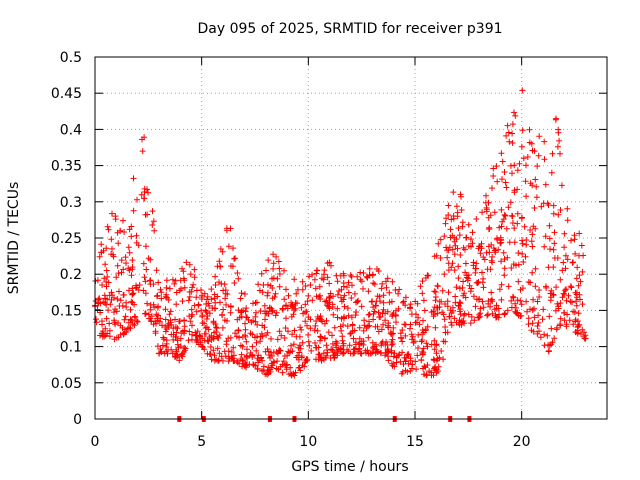 The width and height of the screenshot is (640, 480). What do you see at coordinates (71, 275) in the screenshot?
I see `y-tick-label: 0.2` at bounding box center [71, 275].